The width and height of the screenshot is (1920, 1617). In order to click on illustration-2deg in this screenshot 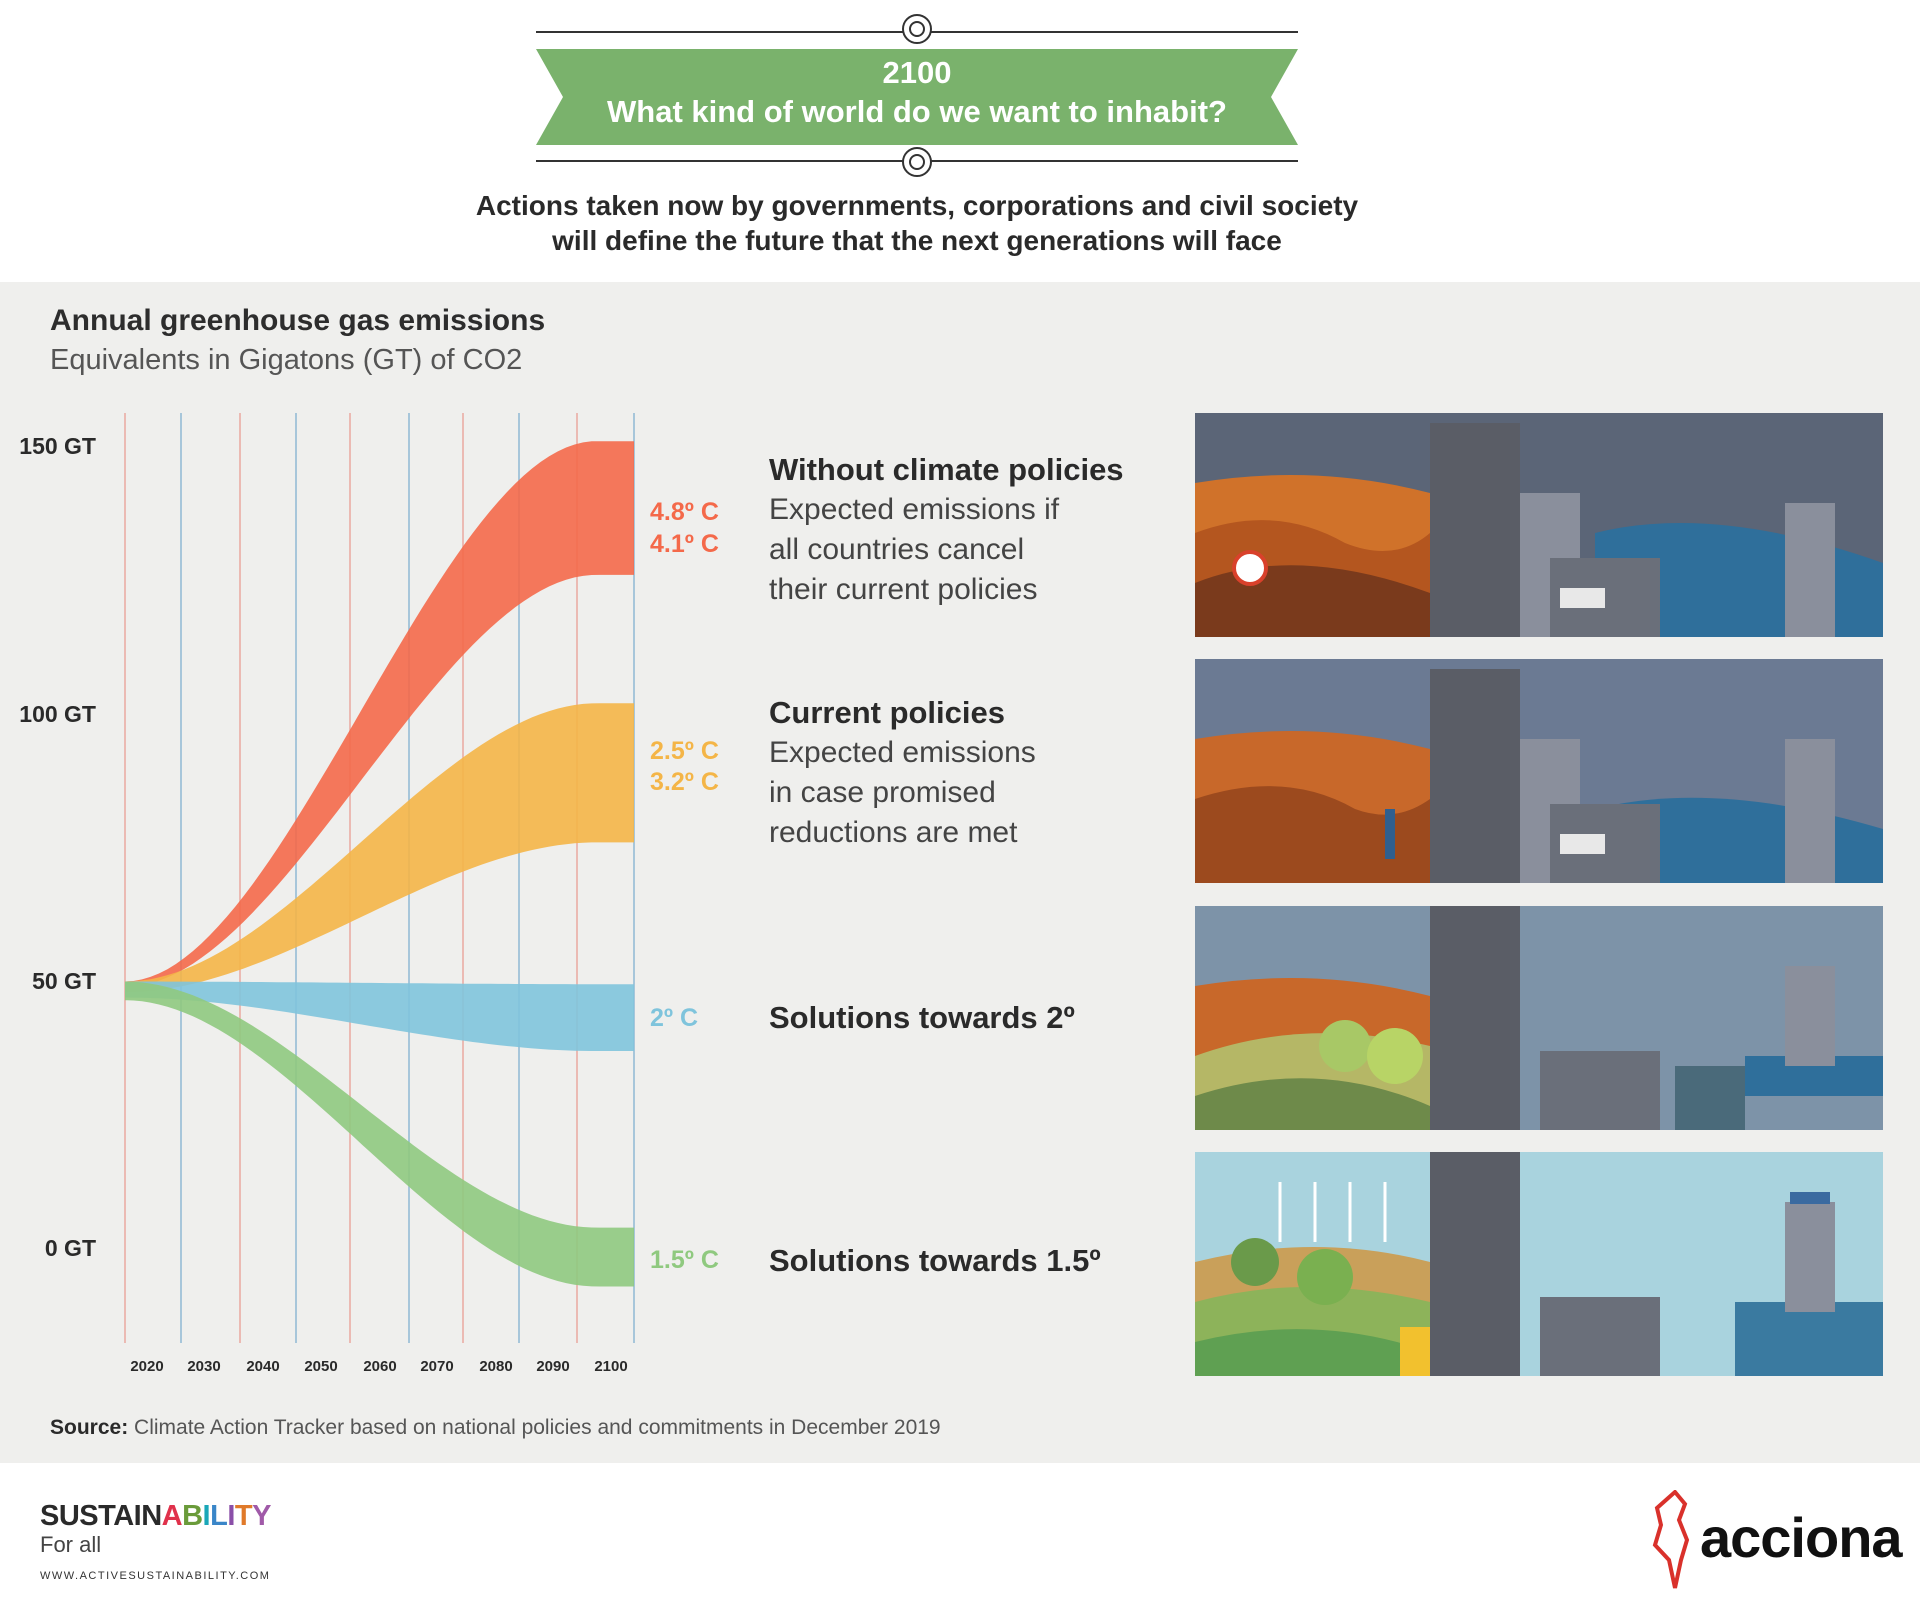, I will do `click(1539, 1018)`.